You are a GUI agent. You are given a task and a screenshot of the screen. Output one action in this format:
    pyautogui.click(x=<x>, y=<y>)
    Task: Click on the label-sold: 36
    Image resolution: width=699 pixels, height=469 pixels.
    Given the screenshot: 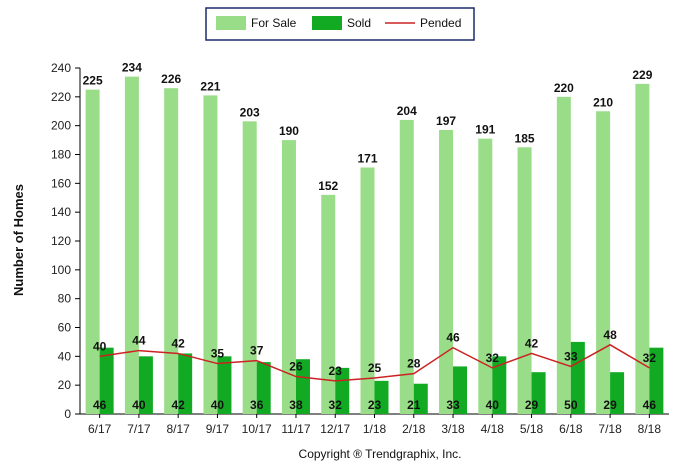 What is the action you would take?
    pyautogui.click(x=257, y=405)
    